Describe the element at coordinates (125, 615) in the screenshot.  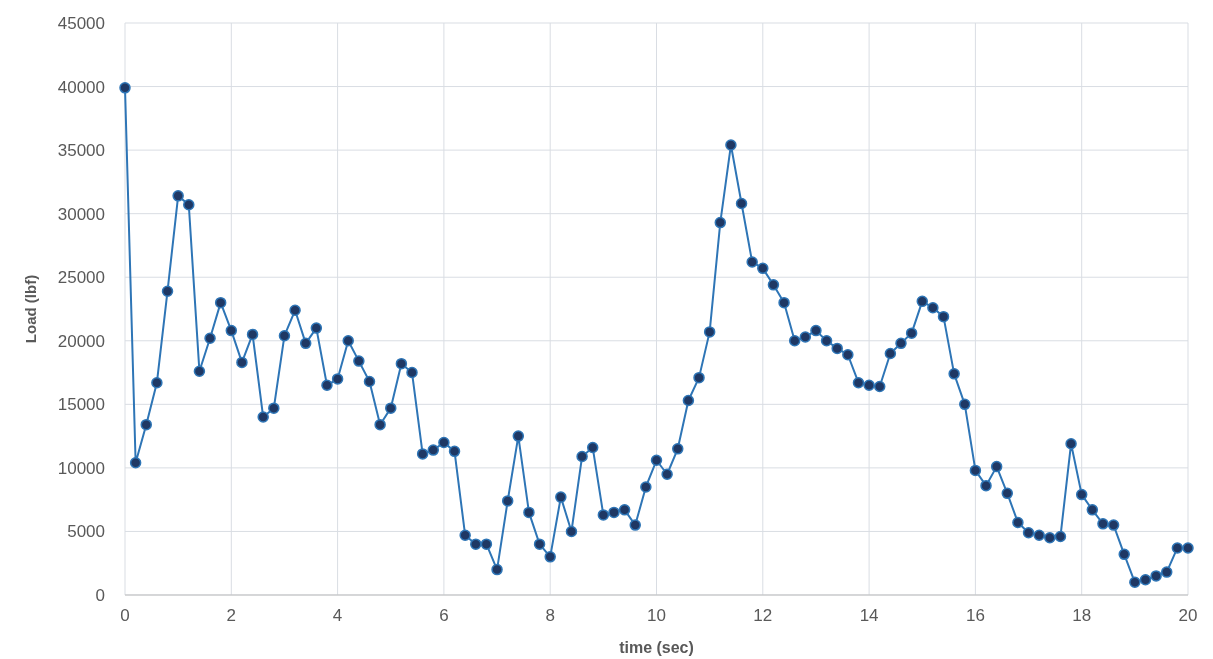
I see `x-tick-label: 0` at that location.